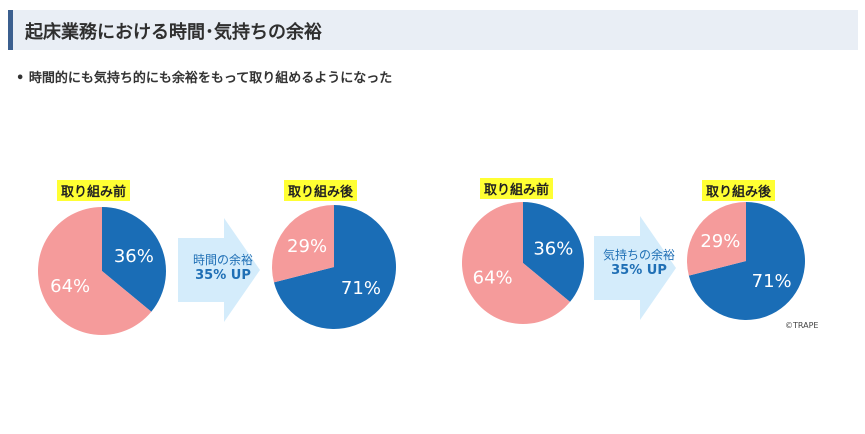  I want to click on arrow-2-label: 気持ちの余裕 35% UP, so click(639, 263).